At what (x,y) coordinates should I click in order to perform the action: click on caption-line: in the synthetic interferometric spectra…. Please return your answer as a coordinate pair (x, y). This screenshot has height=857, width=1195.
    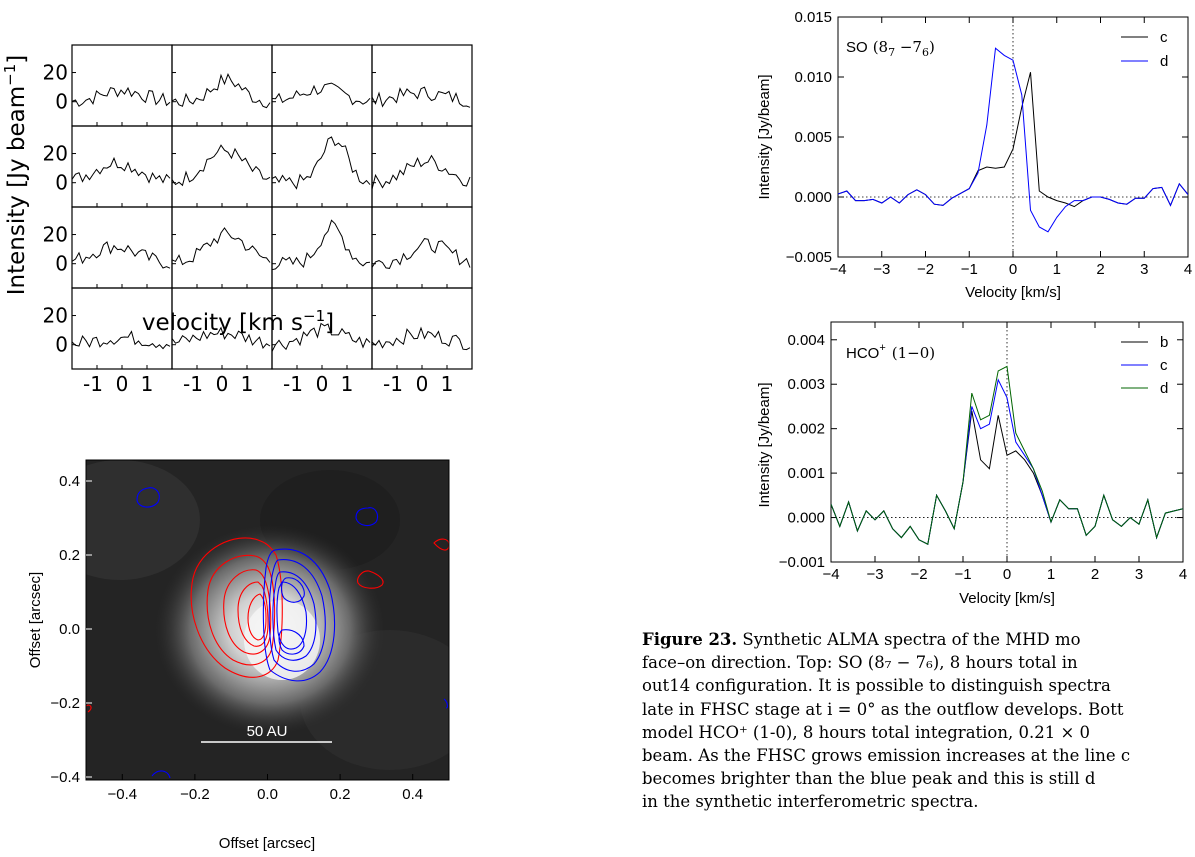
    Looking at the image, I should click on (810, 802).